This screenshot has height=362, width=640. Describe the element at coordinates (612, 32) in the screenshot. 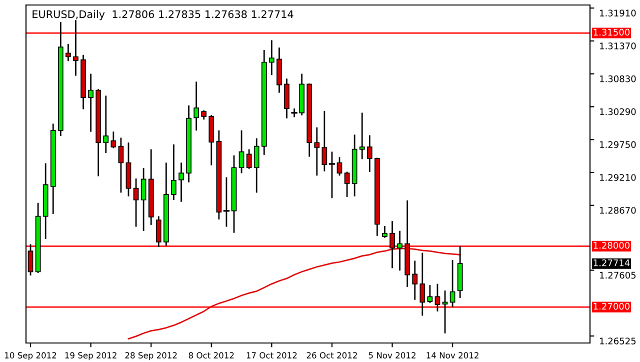

I see `ref-line-label: 1.31500` at that location.